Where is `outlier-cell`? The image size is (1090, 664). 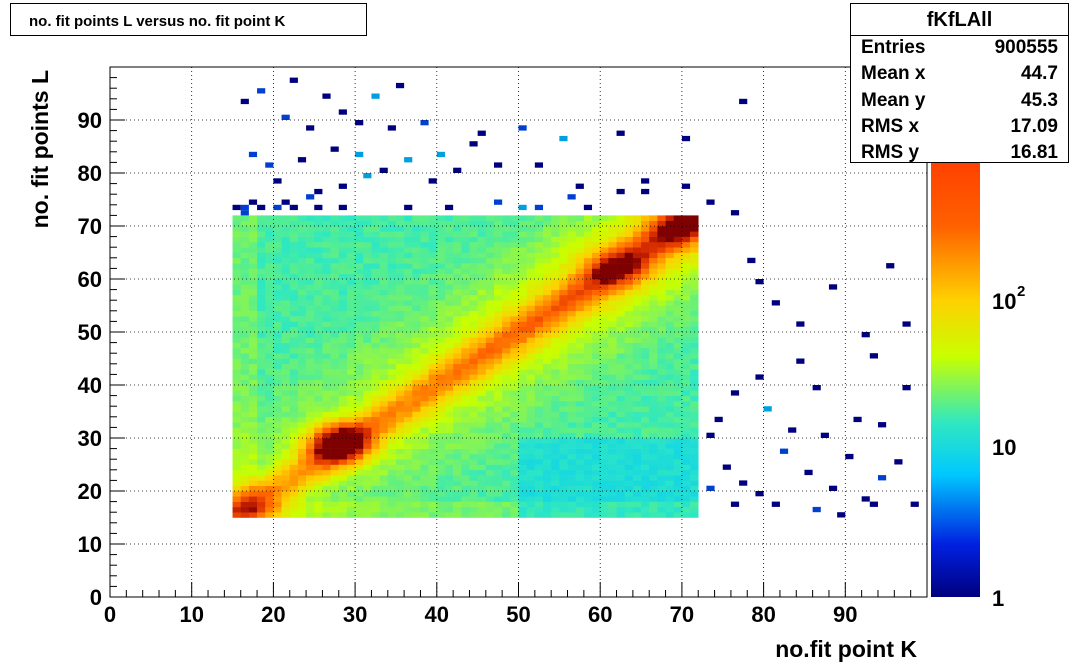
outlier-cell is located at coordinates (743, 483).